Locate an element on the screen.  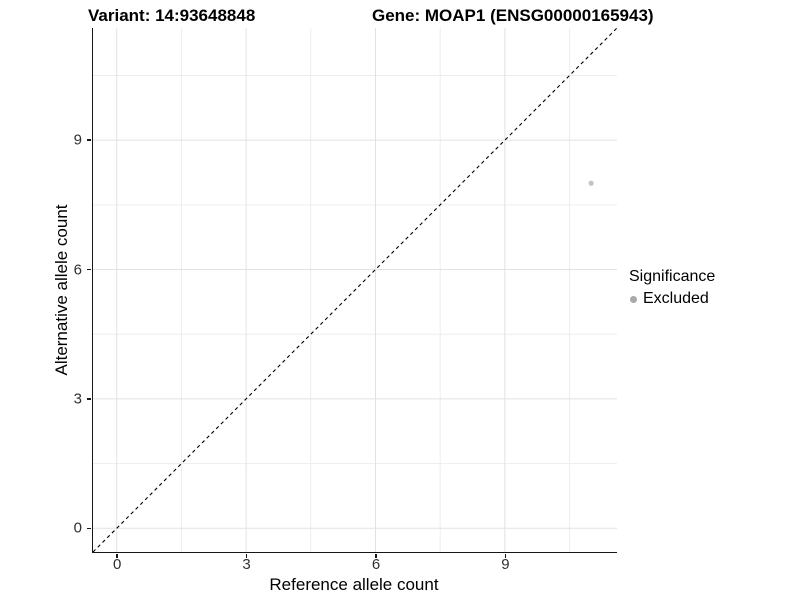
legend: Significance Excluded is located at coordinates (672, 288).